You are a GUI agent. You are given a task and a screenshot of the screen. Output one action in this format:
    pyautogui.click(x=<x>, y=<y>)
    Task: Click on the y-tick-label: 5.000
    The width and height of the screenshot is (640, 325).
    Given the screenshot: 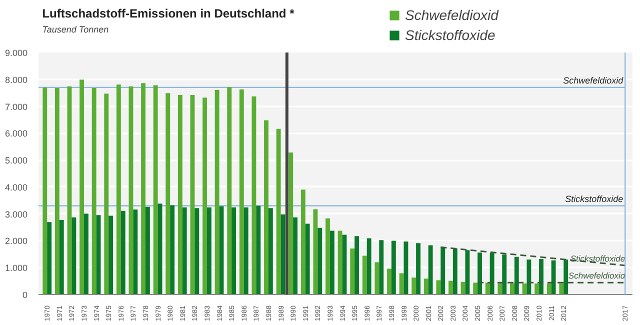 What is the action you would take?
    pyautogui.click(x=16, y=161)
    